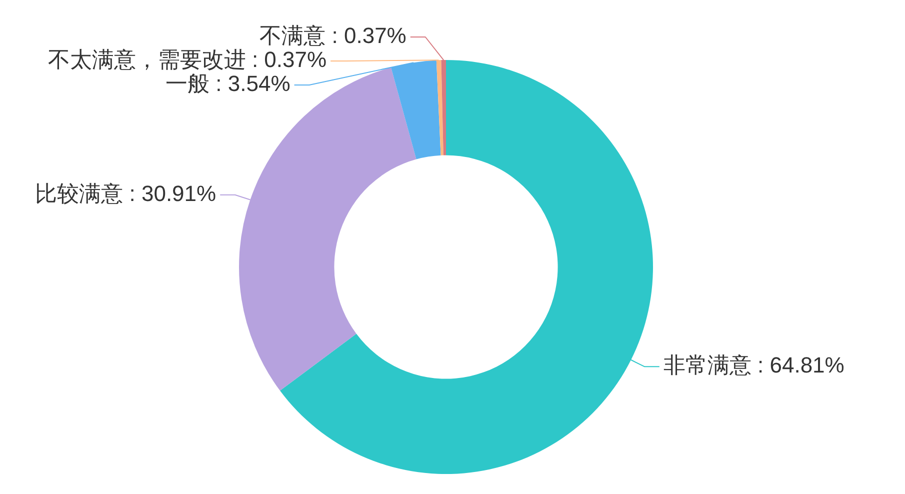 This screenshot has width=905, height=494. I want to click on slice-label: 不太满意，需要改进 : 0.37%, so click(187, 59).